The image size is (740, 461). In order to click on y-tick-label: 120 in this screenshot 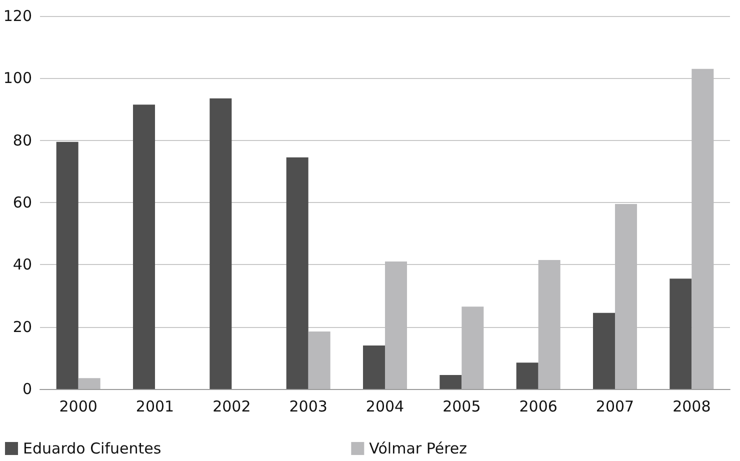, I will do `click(17, 16)`.